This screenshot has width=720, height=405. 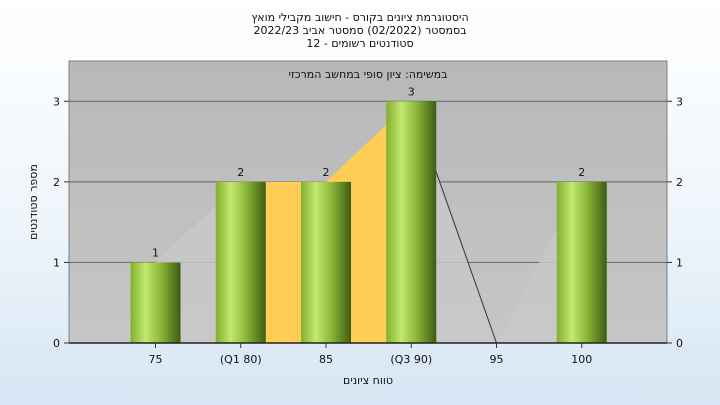 I want to click on data-label: 3, so click(x=411, y=91).